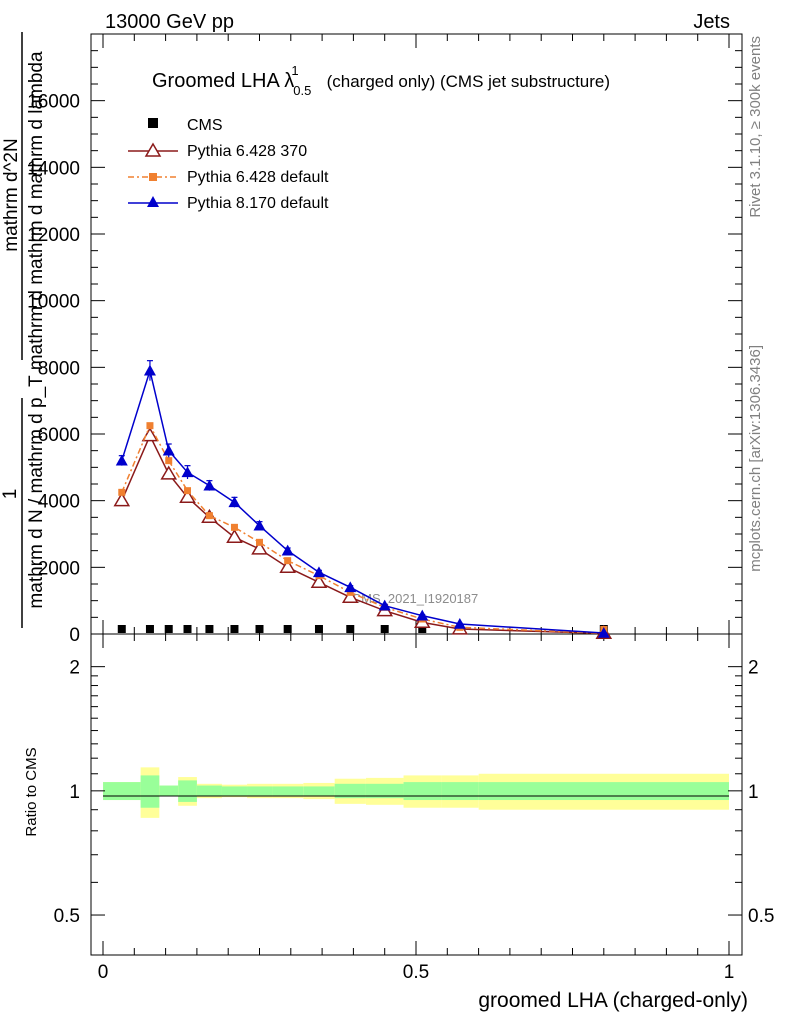 This screenshot has width=786, height=1024. I want to click on series-cms, so click(362, 629).